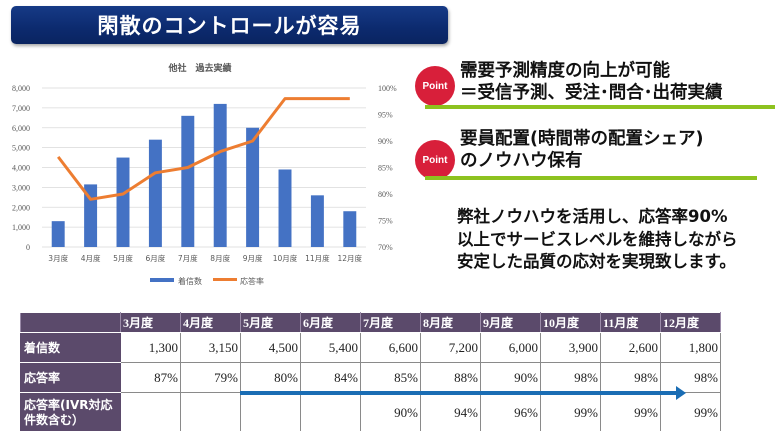 The image size is (780, 431). What do you see at coordinates (270, 347) in the screenshot?
I see `table-cell: 4,500` at bounding box center [270, 347].